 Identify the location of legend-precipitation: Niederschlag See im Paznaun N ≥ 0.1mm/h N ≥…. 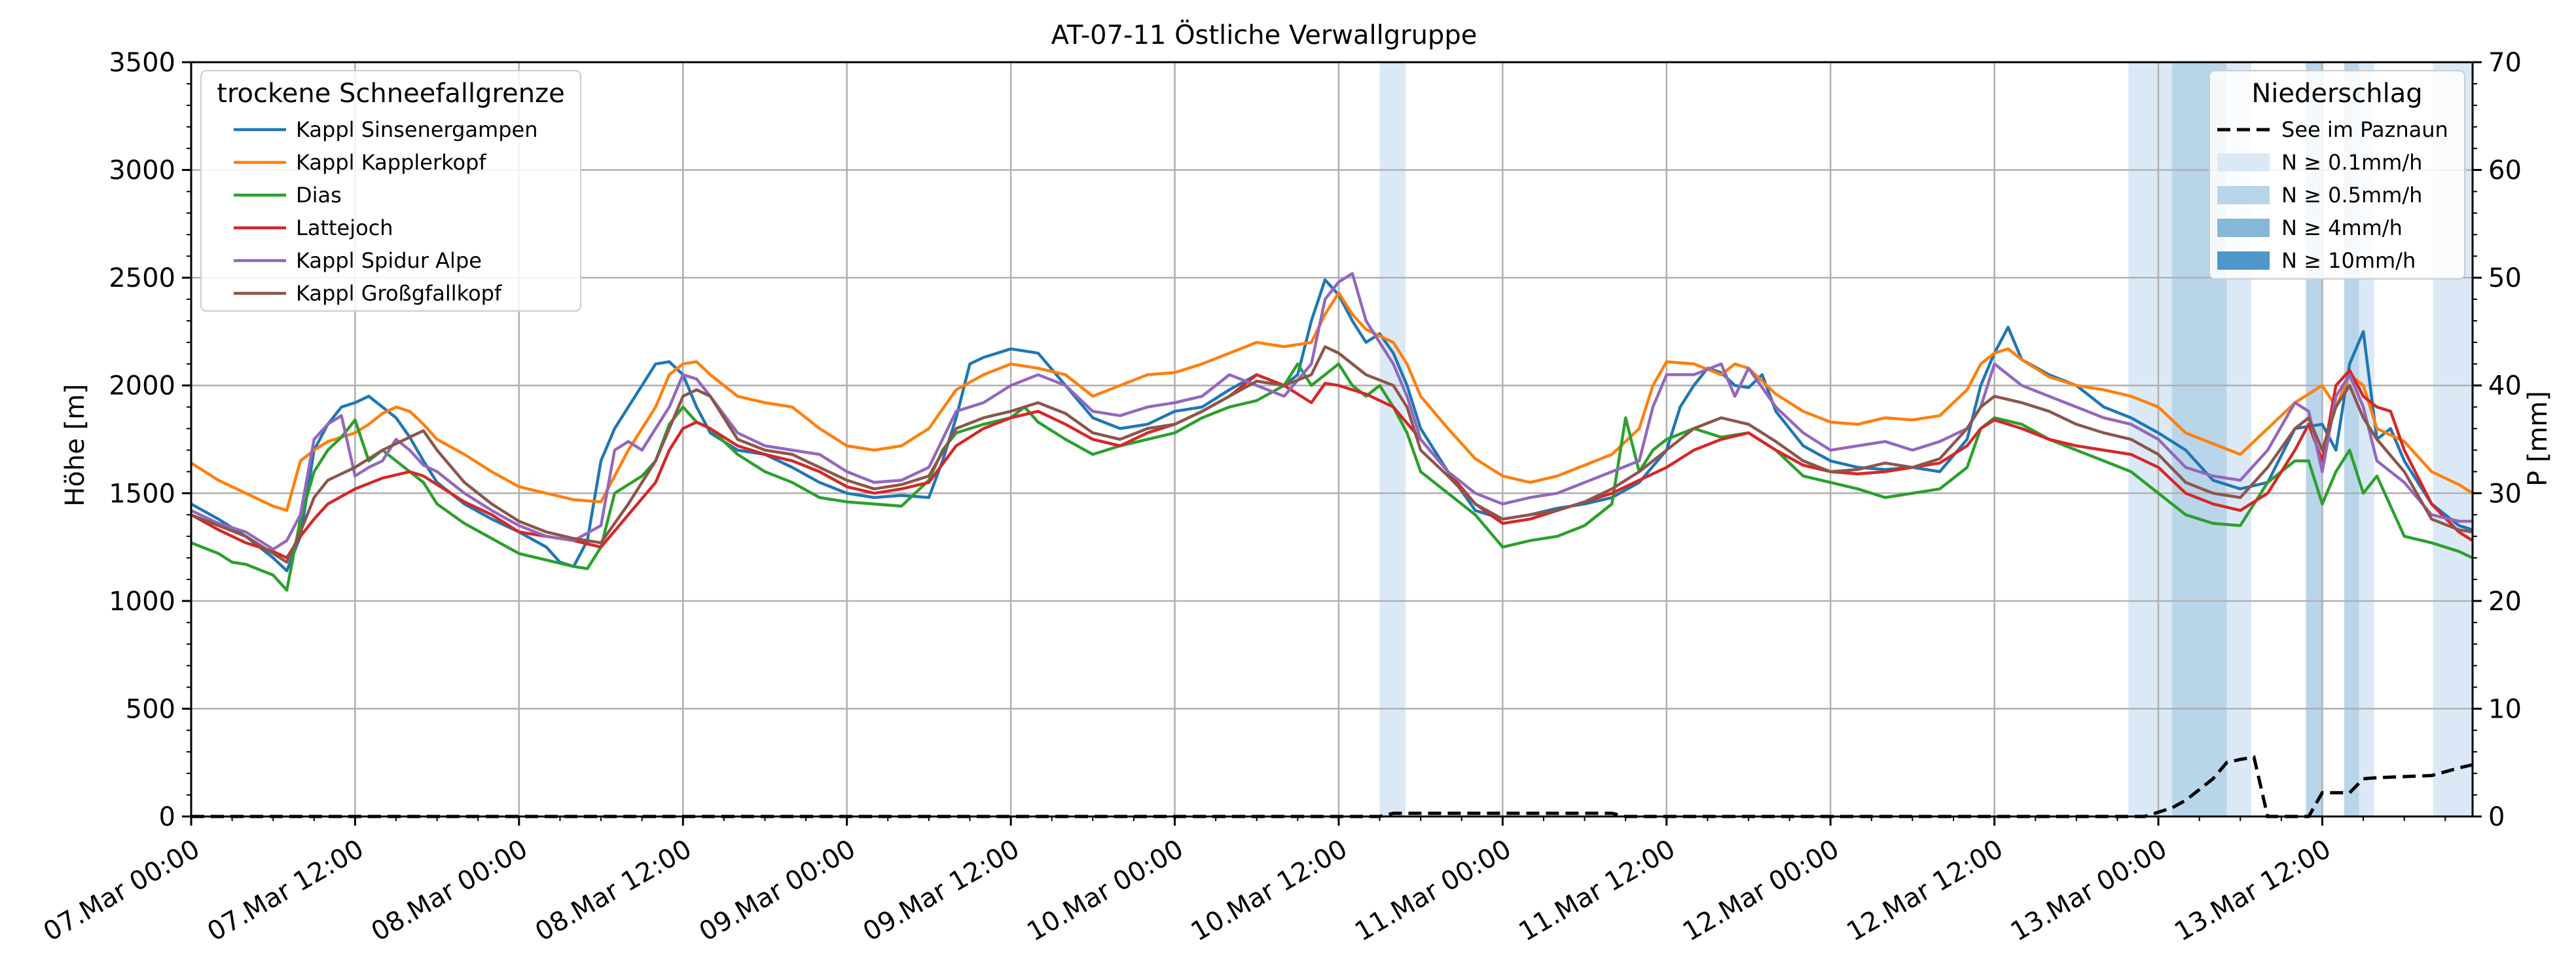
(2337, 175).